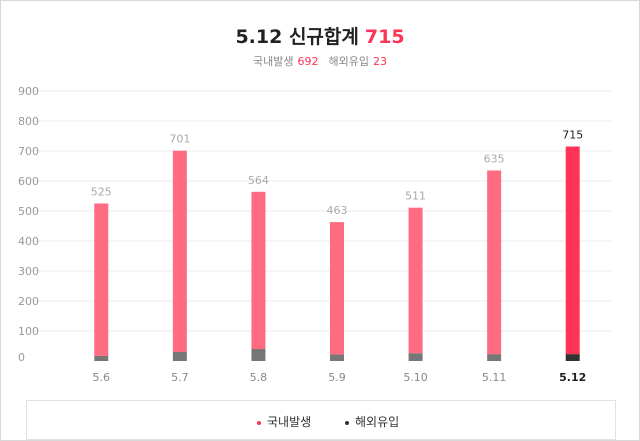  Describe the element at coordinates (289, 422) in the screenshot. I see `legend-label-domestic: 국내발생` at that location.